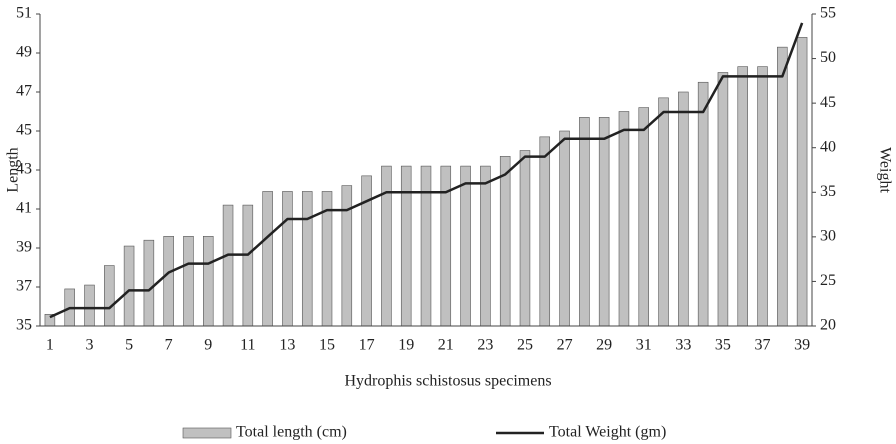 Image resolution: width=896 pixels, height=444 pixels. Describe the element at coordinates (24, 247) in the screenshot. I see `y-tick-label: 39` at that location.